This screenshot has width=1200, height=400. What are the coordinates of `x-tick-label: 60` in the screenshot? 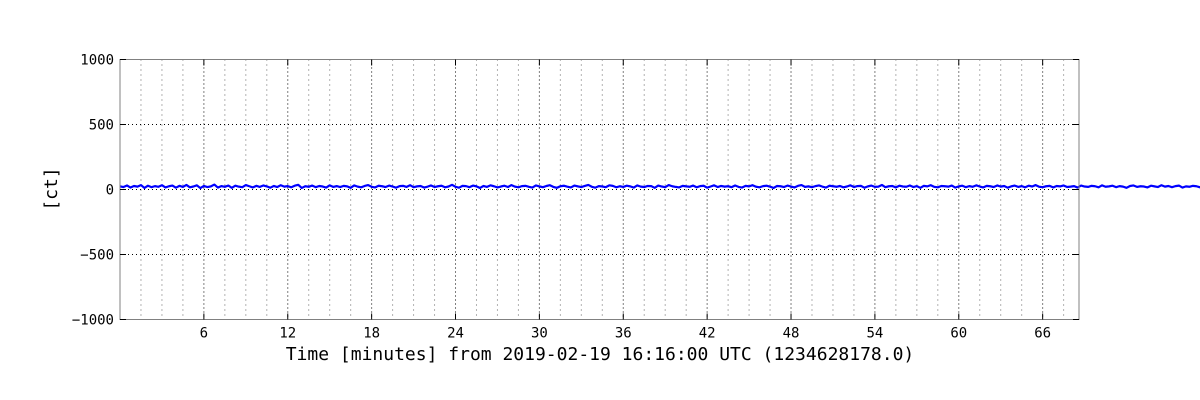 It's located at (958, 334).